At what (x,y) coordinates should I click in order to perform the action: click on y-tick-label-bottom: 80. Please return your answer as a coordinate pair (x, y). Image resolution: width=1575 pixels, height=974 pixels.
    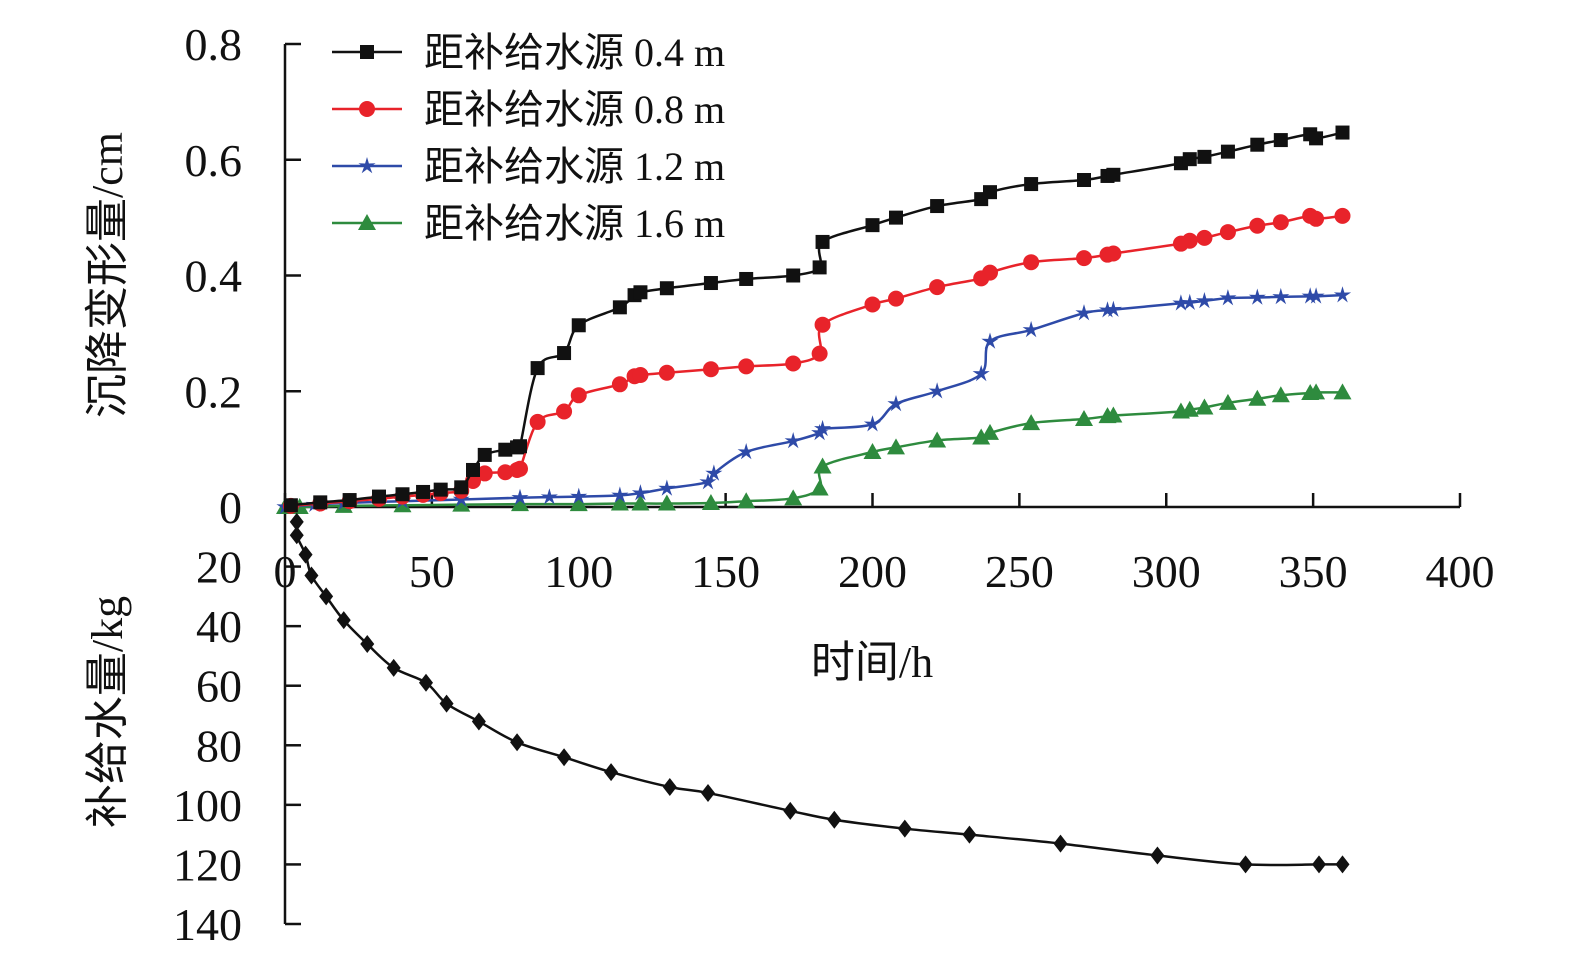
    Looking at the image, I should click on (219, 745).